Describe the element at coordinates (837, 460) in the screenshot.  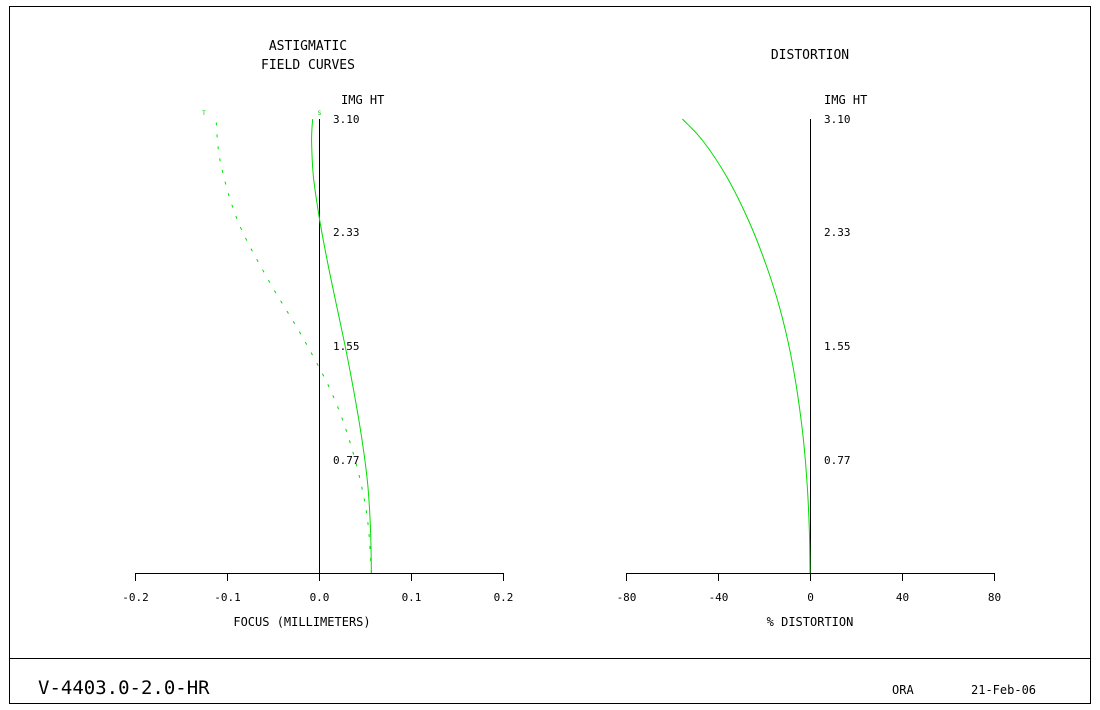
I see `distortion-y-tick-label: 0.77` at that location.